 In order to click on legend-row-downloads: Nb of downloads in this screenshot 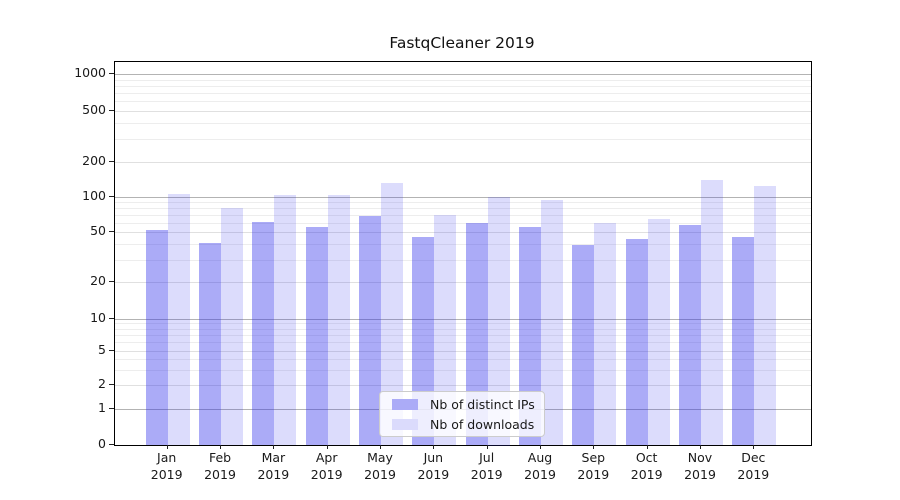, I will do `click(462, 424)`.